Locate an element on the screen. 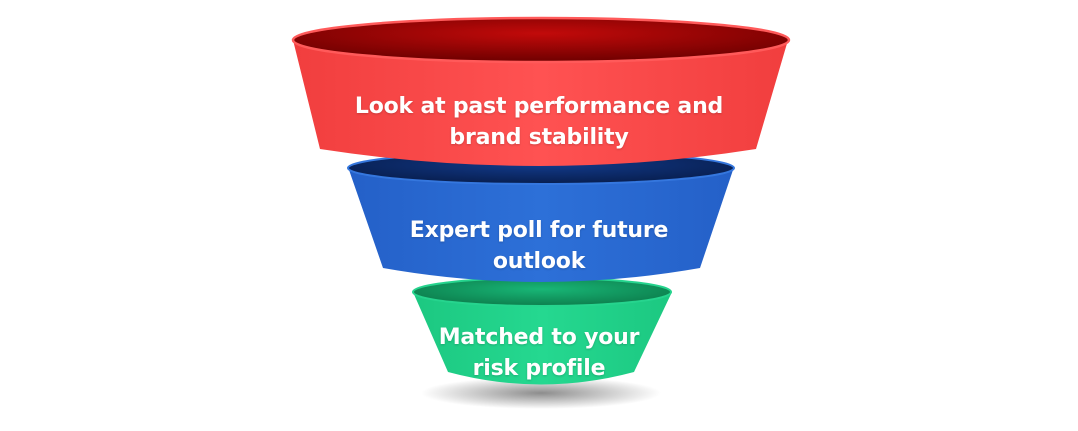 Image resolution: width=1078 pixels, height=431 pixels. funnel-stage-1-label-line-1: Look at past performance and is located at coordinates (539, 106).